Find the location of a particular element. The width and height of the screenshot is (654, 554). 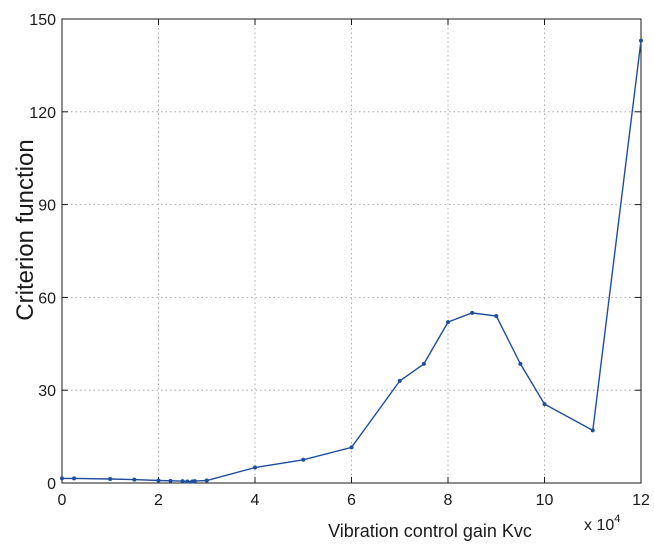

y-tick-label: 0 is located at coordinates (51, 484).